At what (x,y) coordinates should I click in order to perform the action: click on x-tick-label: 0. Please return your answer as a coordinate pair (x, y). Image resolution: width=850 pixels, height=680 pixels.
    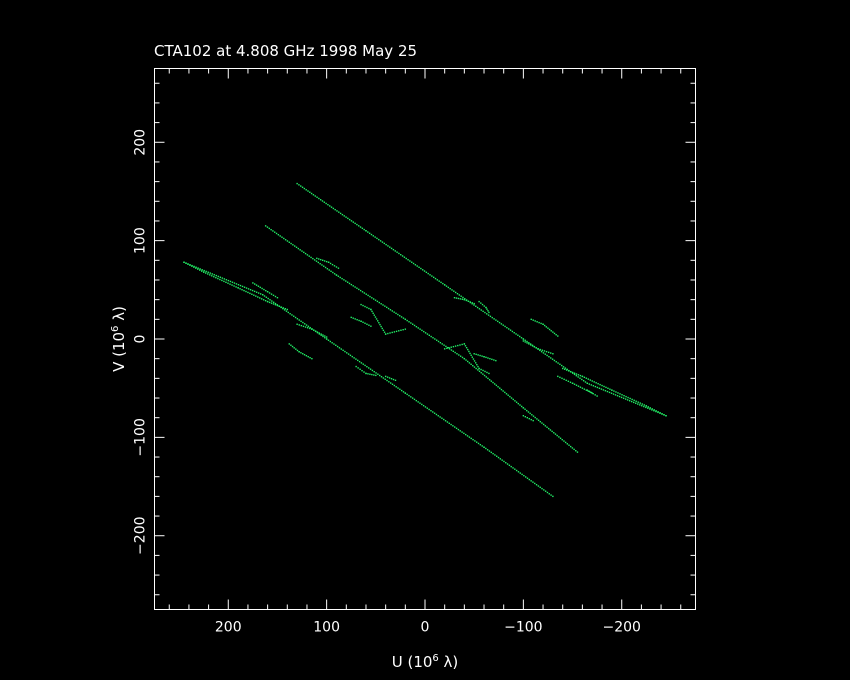
    Looking at the image, I should click on (425, 628).